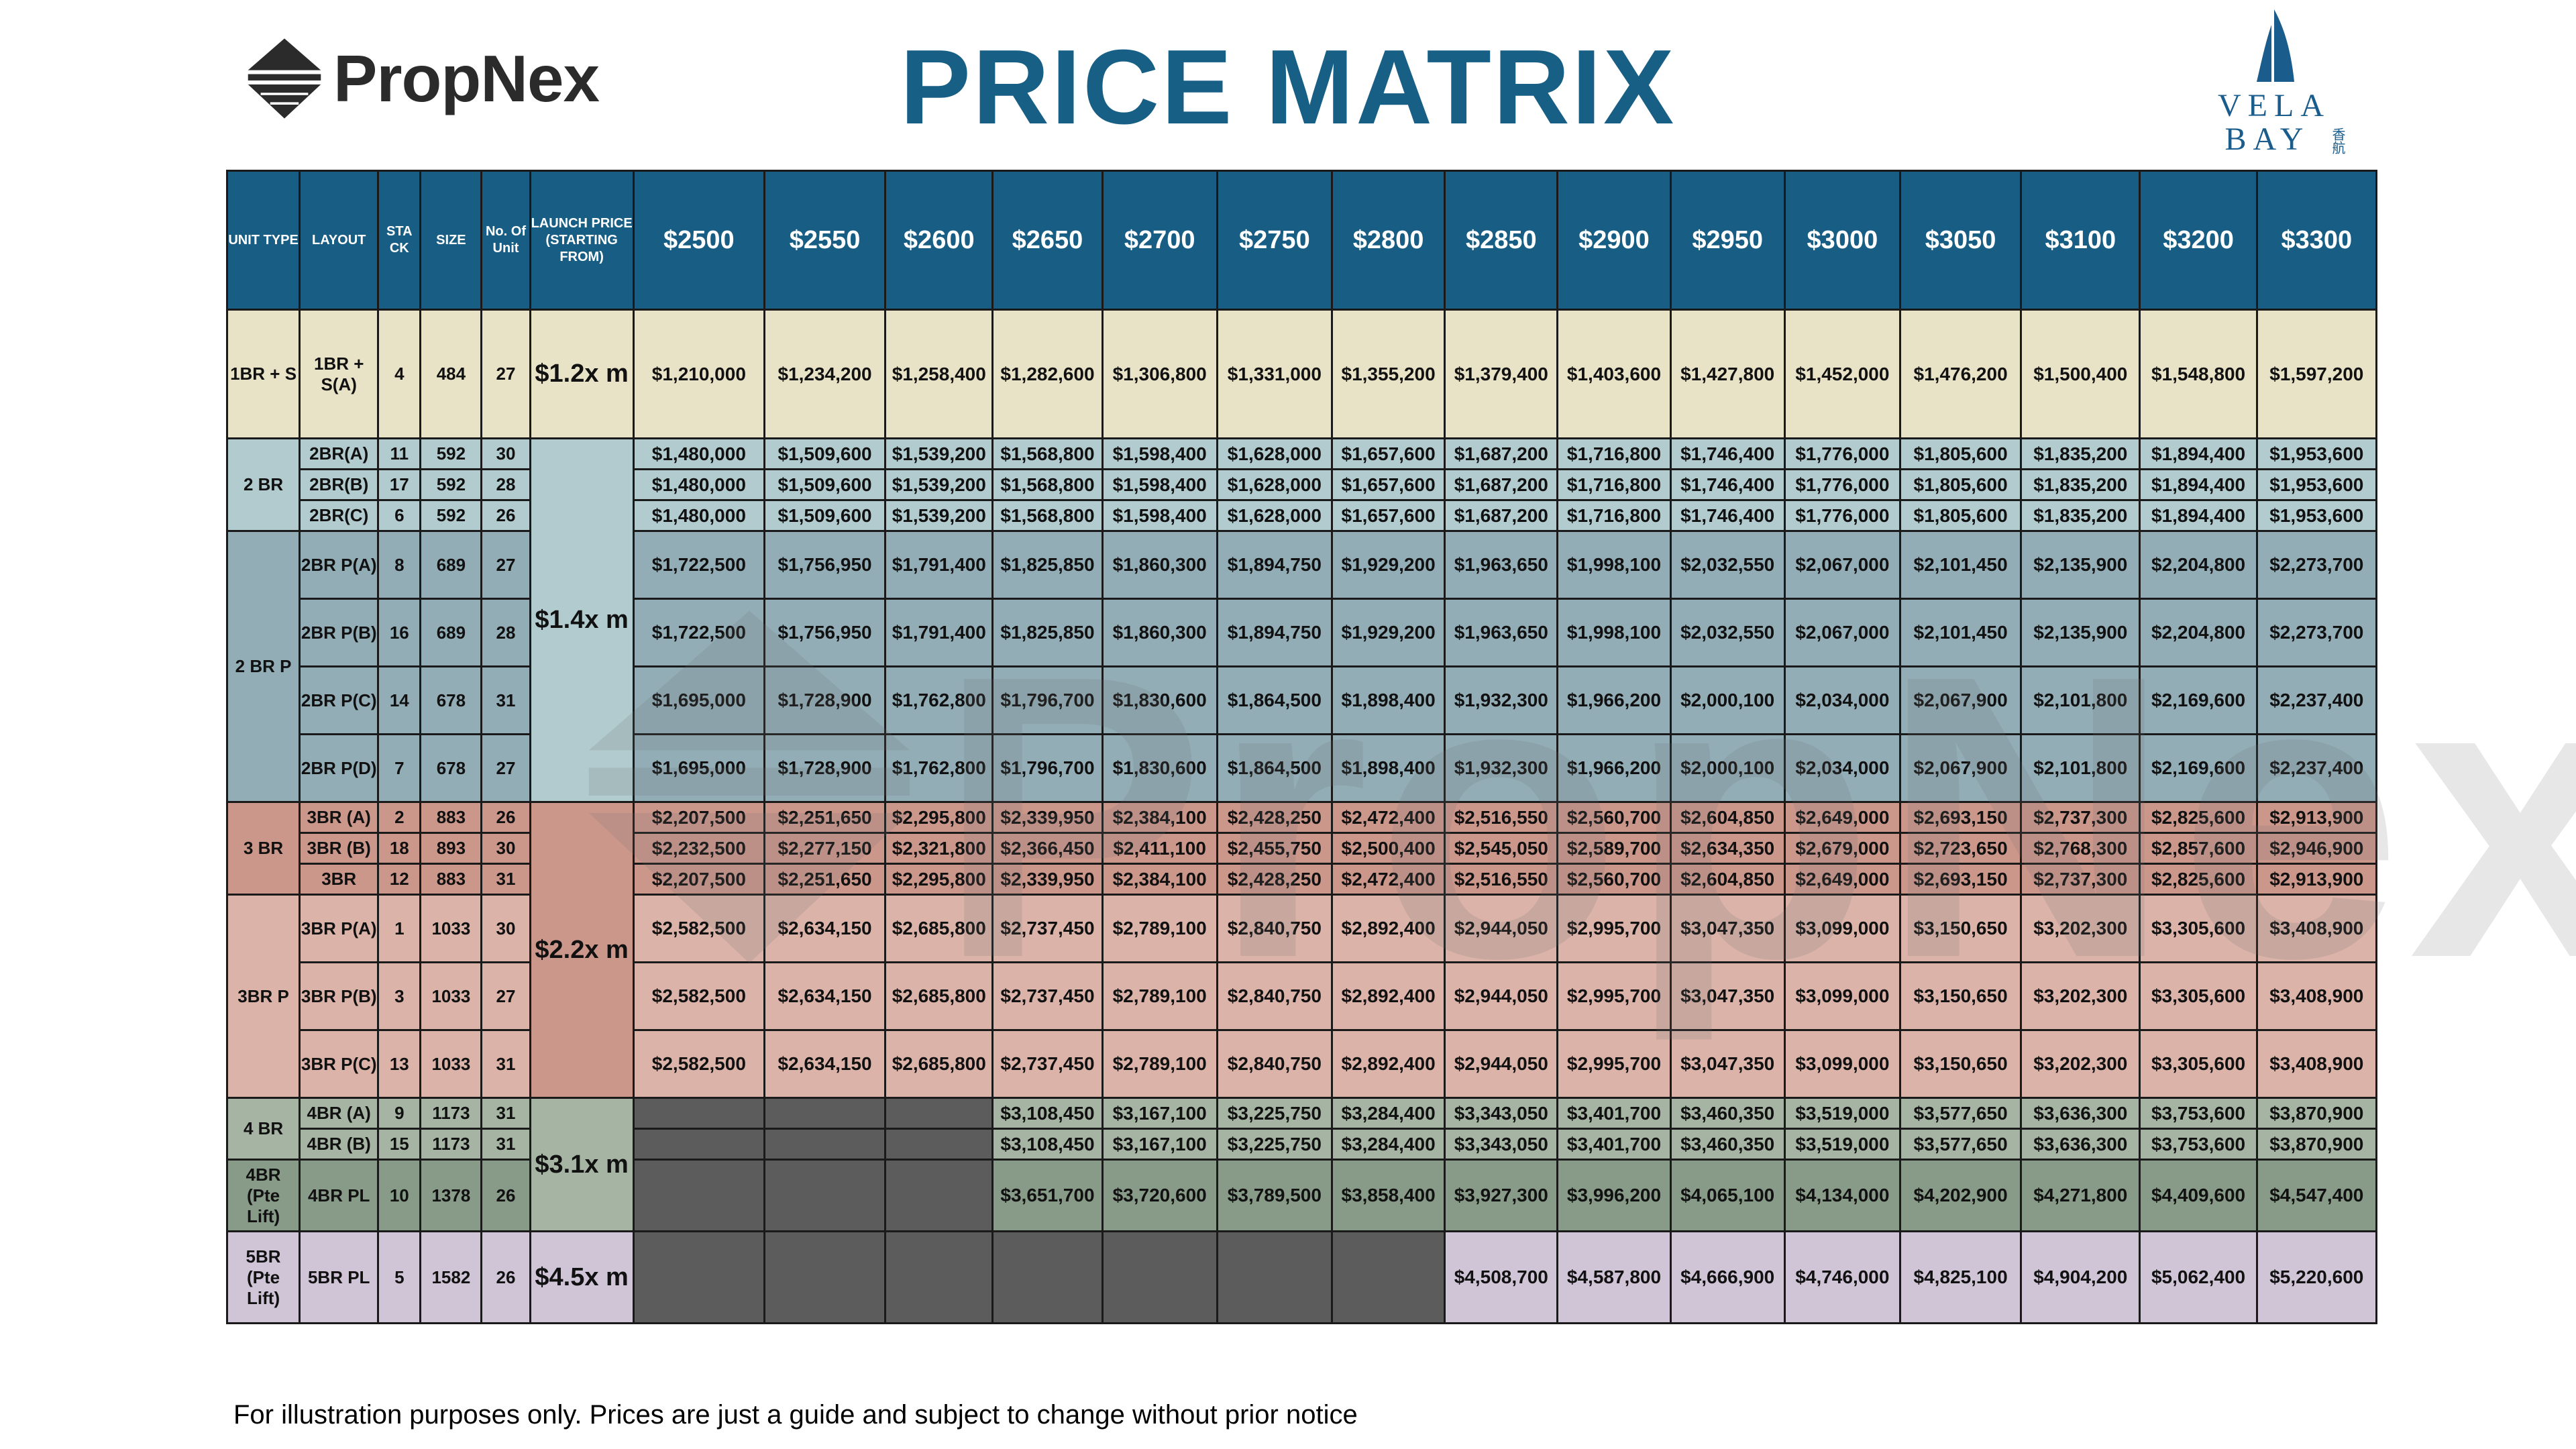  What do you see at coordinates (2080, 565) in the screenshot?
I see `price-cell: $2,135,900` at bounding box center [2080, 565].